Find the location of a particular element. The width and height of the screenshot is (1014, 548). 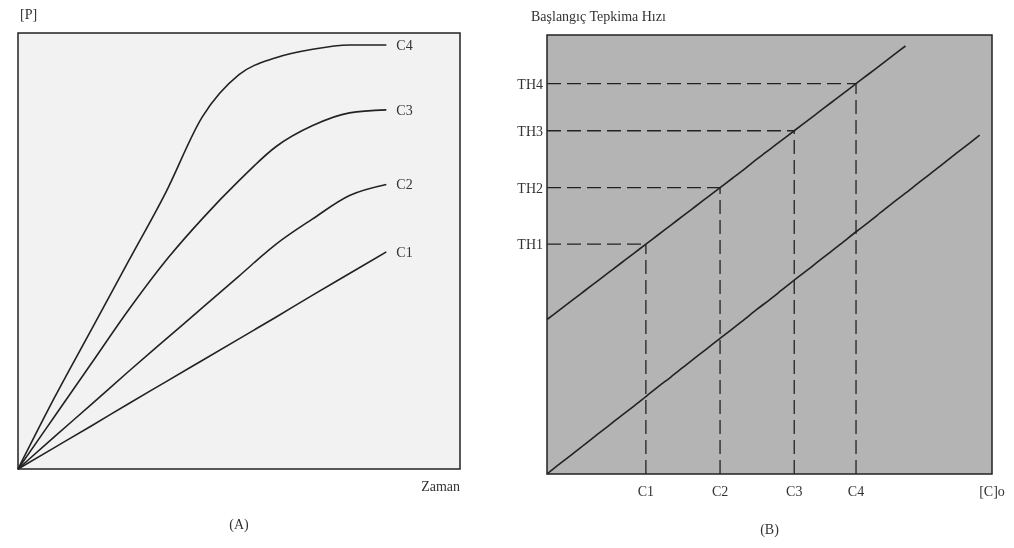

x-tick-label: C3 is located at coordinates (794, 491).